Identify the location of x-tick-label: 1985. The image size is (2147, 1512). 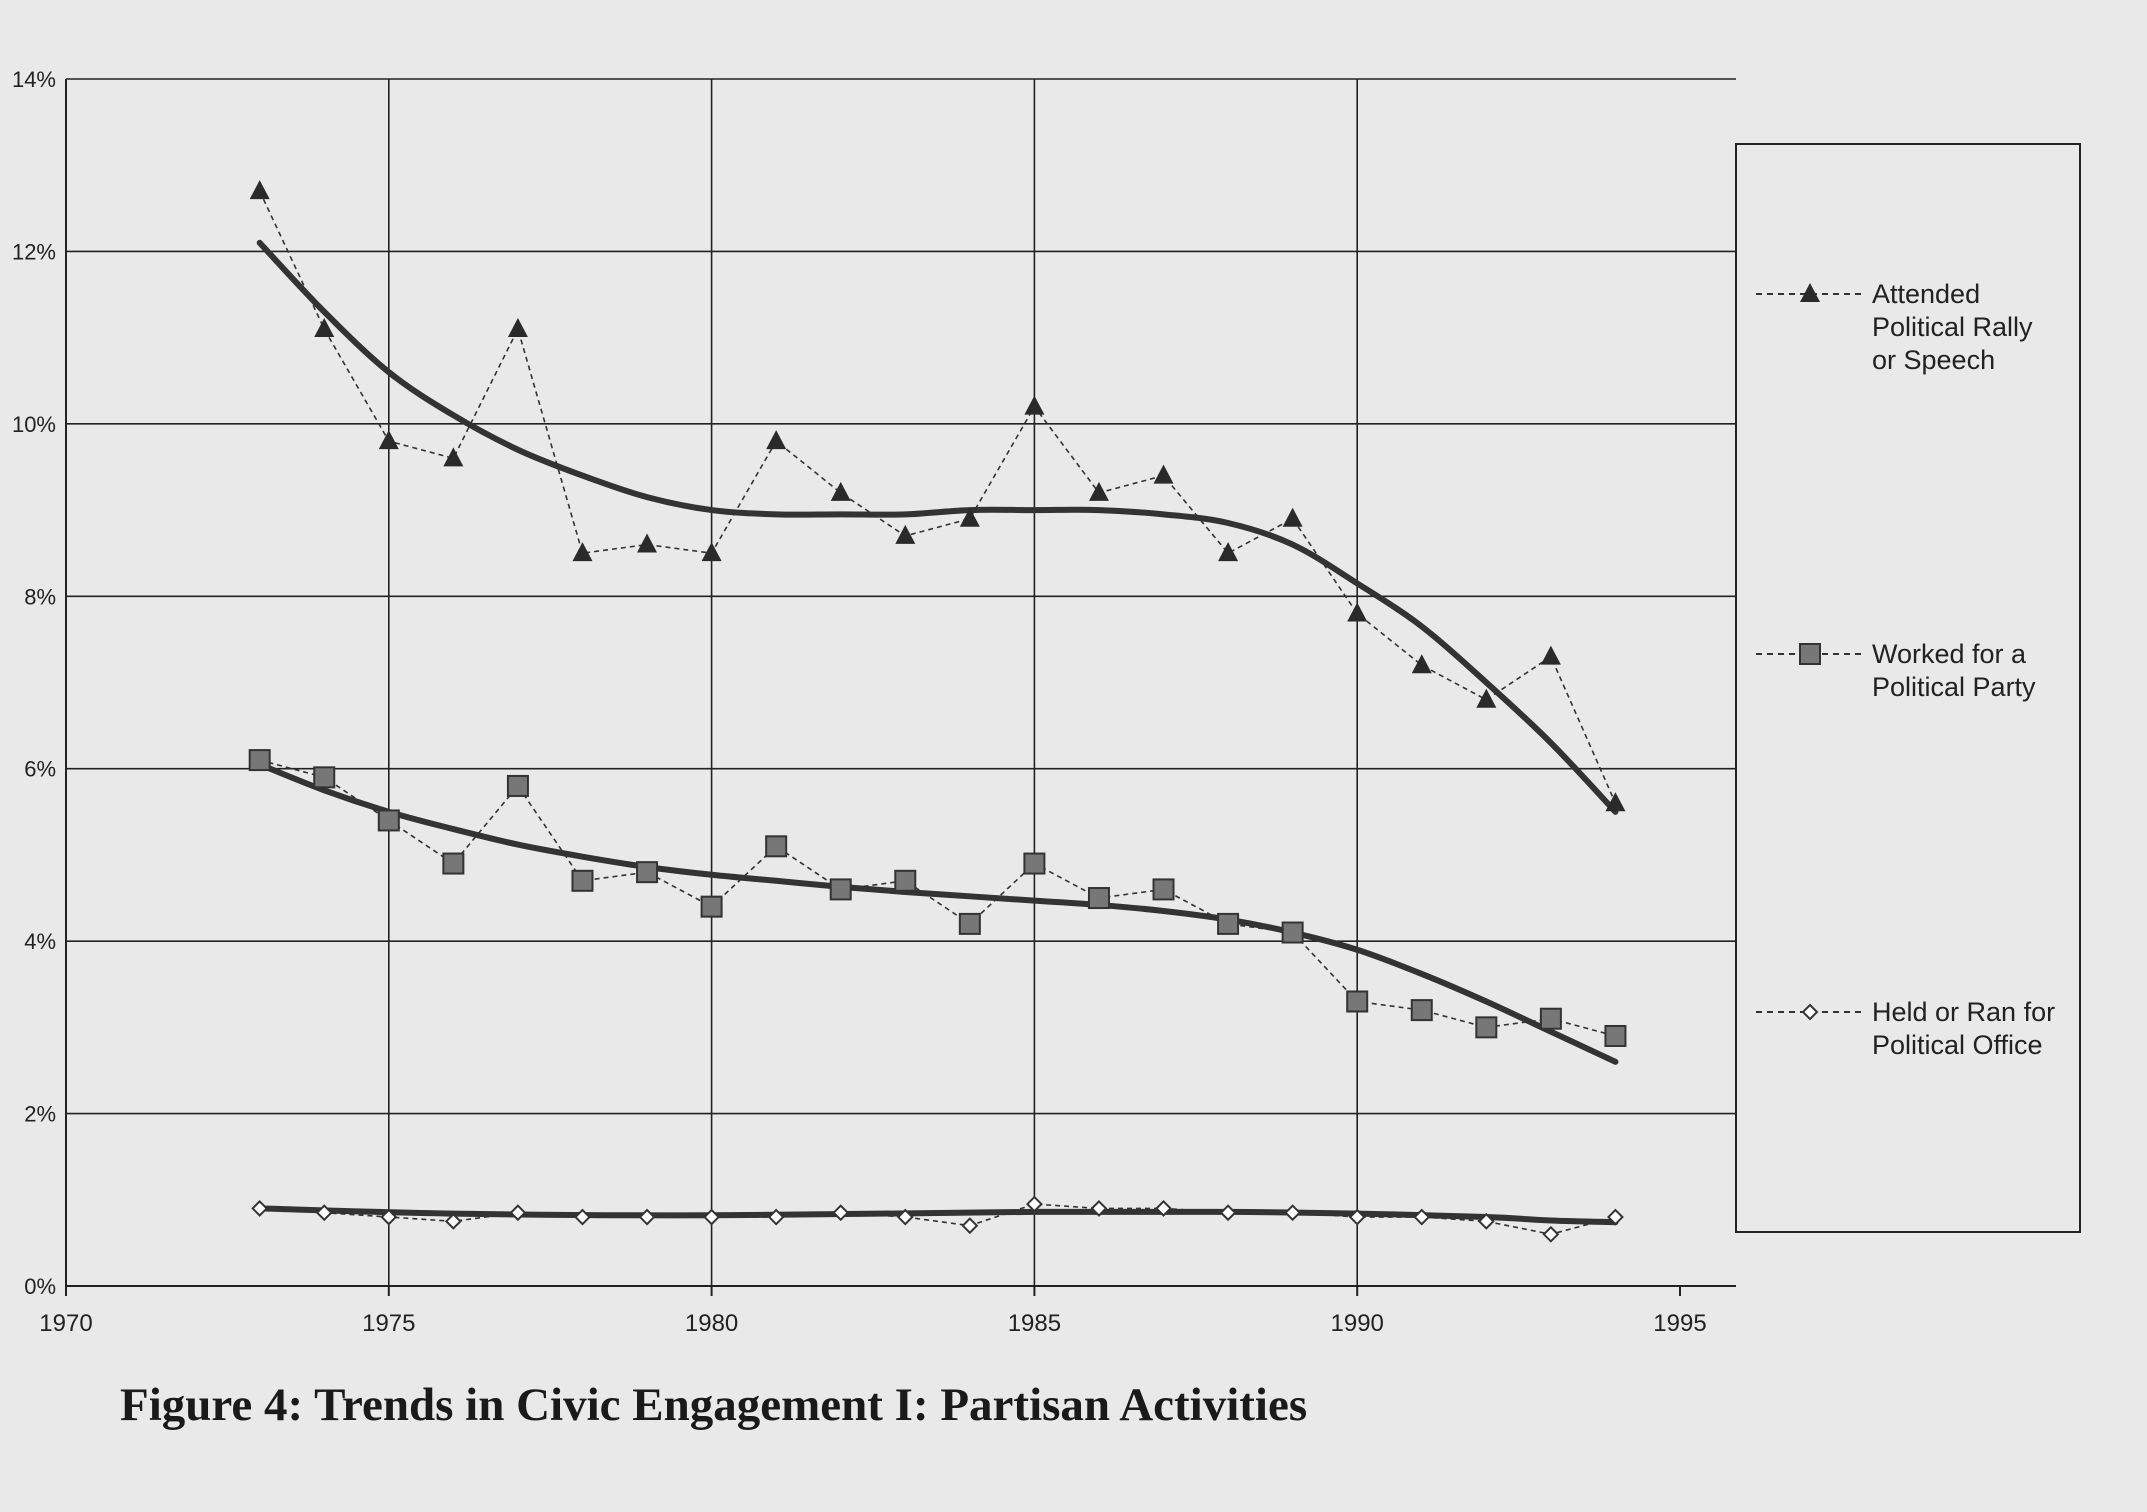
(1034, 1323).